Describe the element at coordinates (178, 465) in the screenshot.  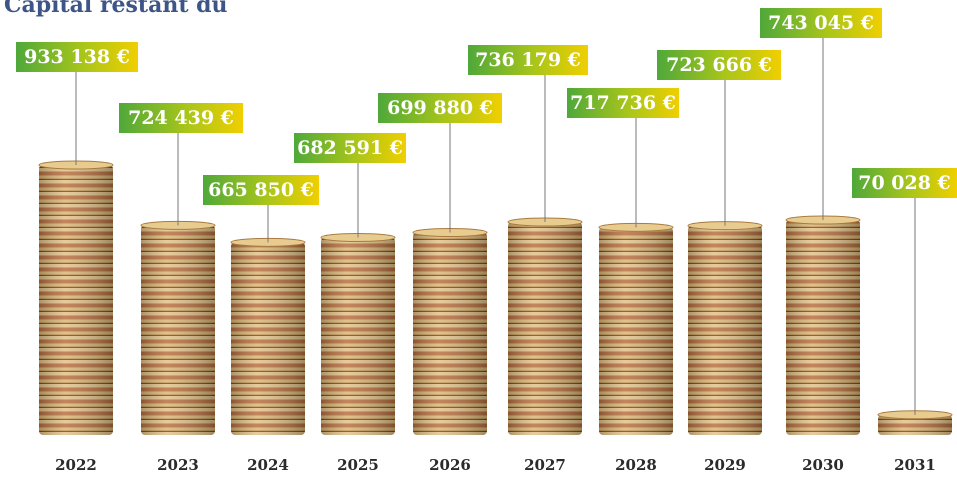
I see `year-label: 2023` at that location.